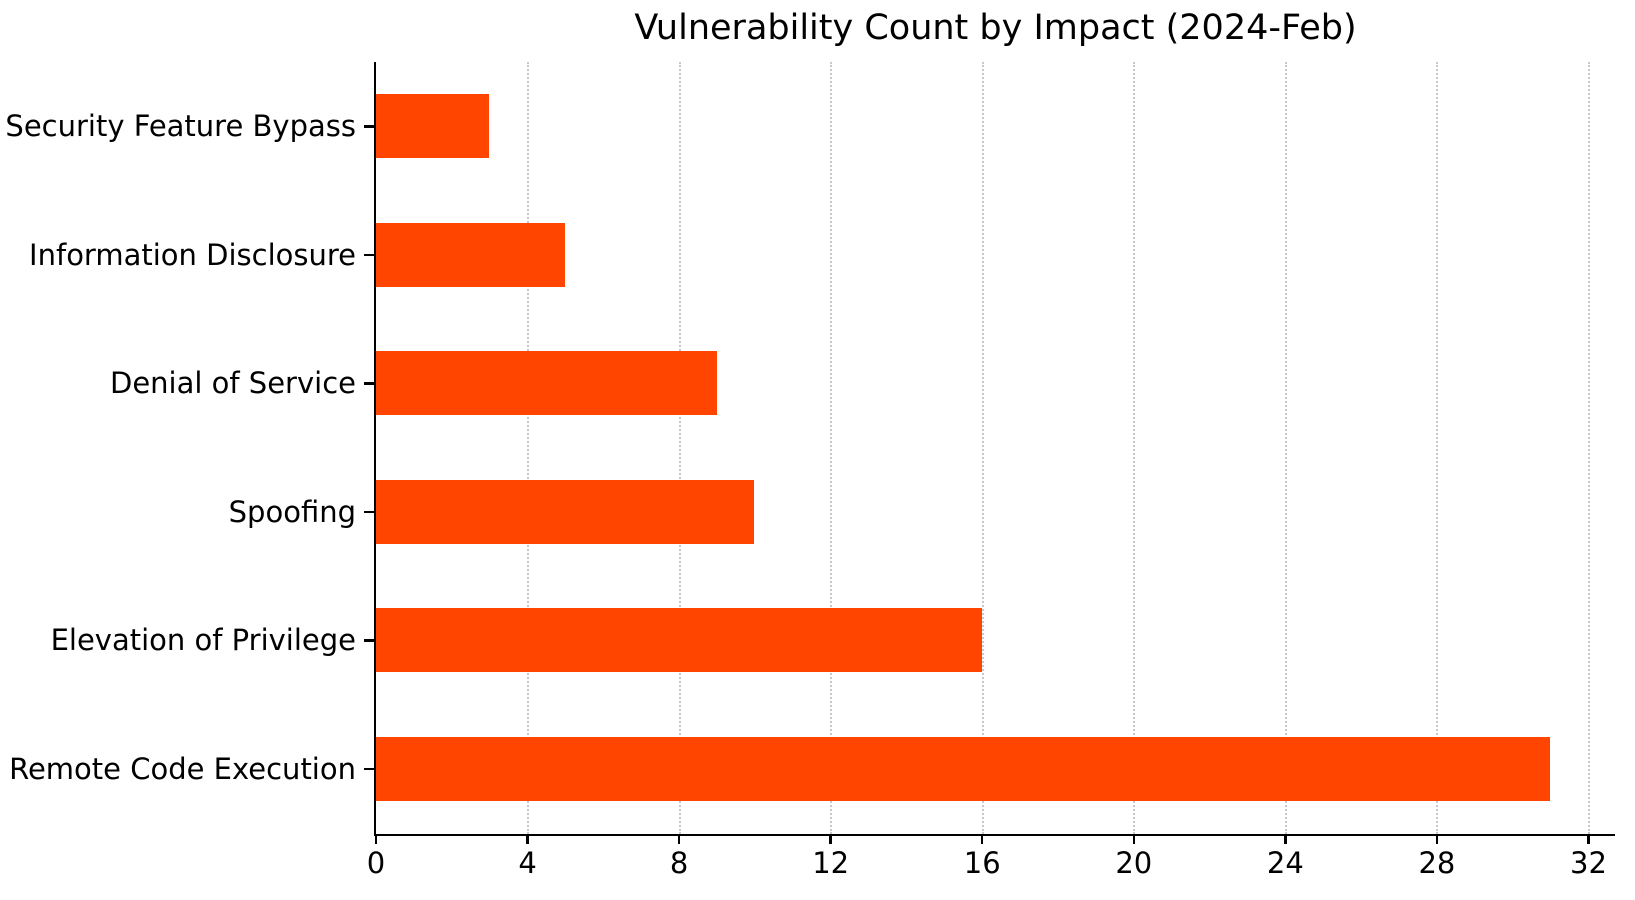 This screenshot has width=1635, height=900. Describe the element at coordinates (182, 768) in the screenshot. I see `y-label-remote-code-execution: Remote Code Execution` at that location.